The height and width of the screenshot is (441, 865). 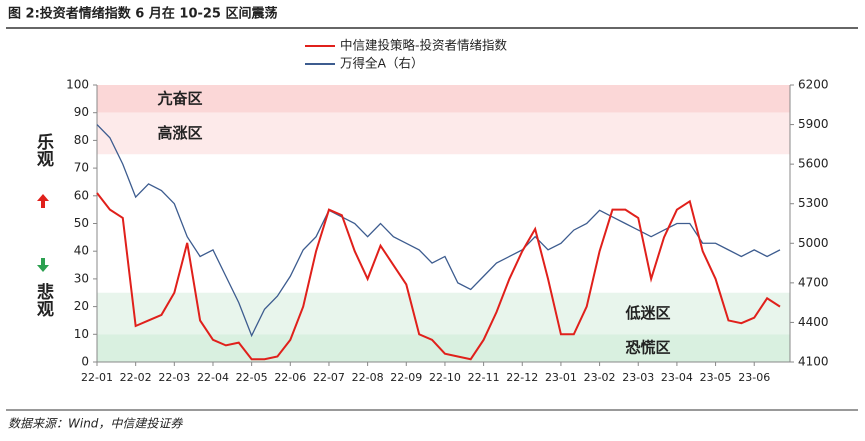 I want to click on y-tick-label: 10, so click(x=81, y=334).